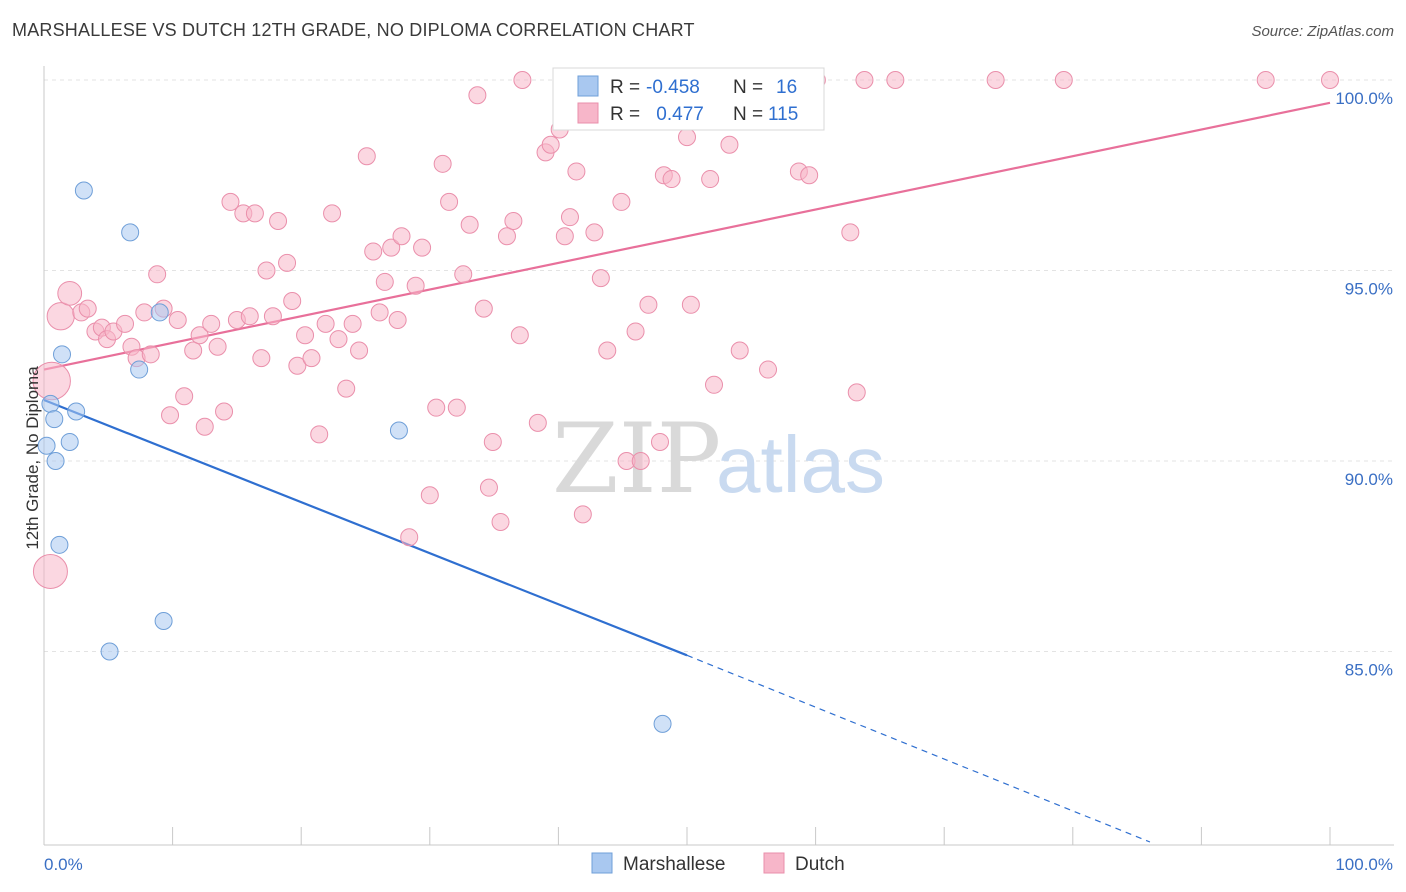 This screenshot has height=892, width=1406. I want to click on y-tick-label: 85.0%, so click(1369, 670).